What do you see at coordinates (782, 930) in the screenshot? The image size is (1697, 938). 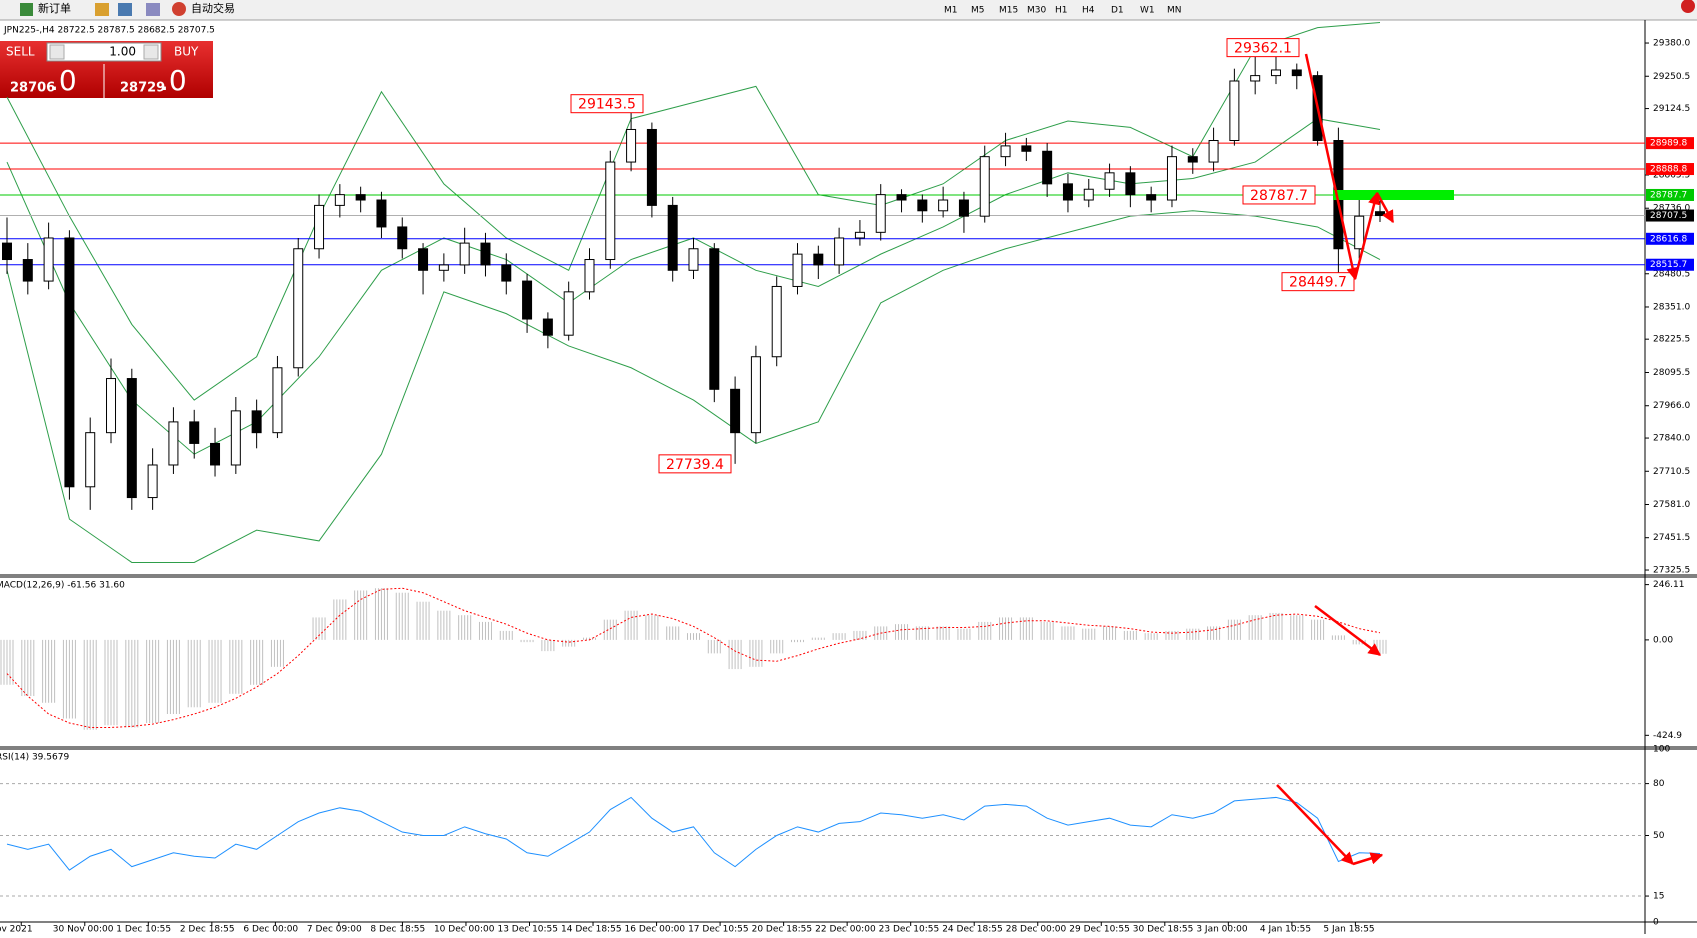 I see `x-tick-label: 20 Dec 18:55` at bounding box center [782, 930].